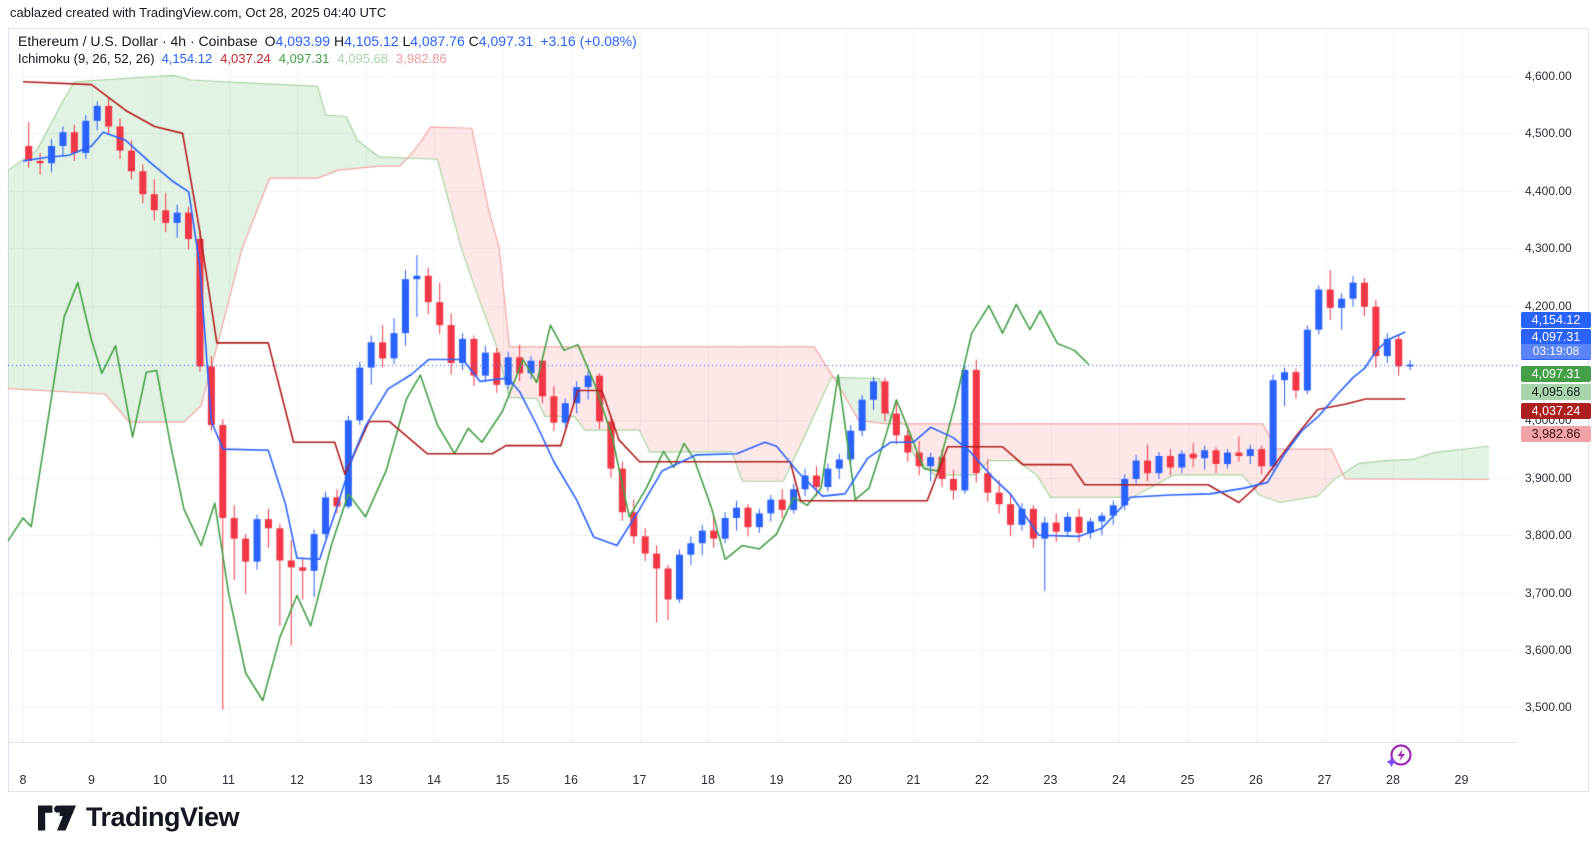 The width and height of the screenshot is (1595, 853). What do you see at coordinates (91, 780) in the screenshot?
I see `time-tick-label: 9` at bounding box center [91, 780].